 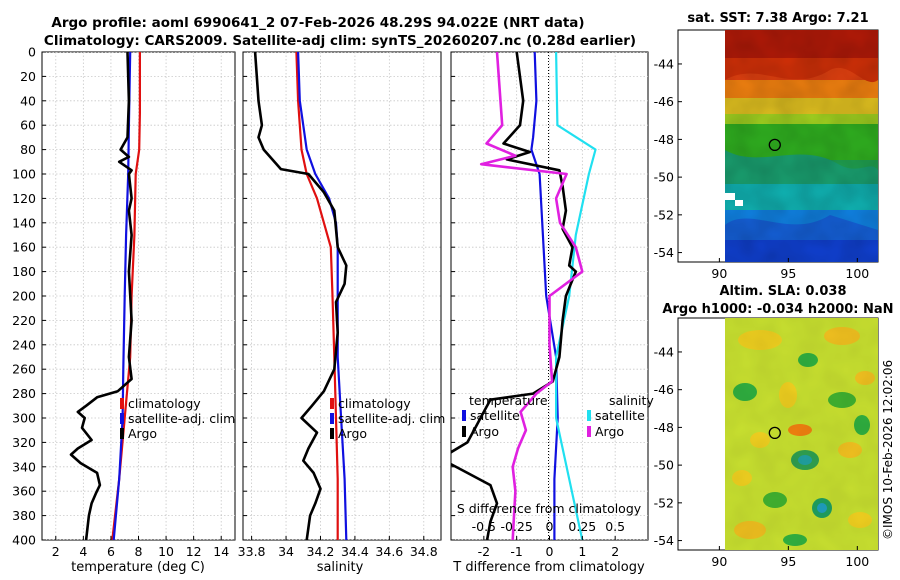 I want to click on legend-swatch-t-argo, so click(x=464, y=431).